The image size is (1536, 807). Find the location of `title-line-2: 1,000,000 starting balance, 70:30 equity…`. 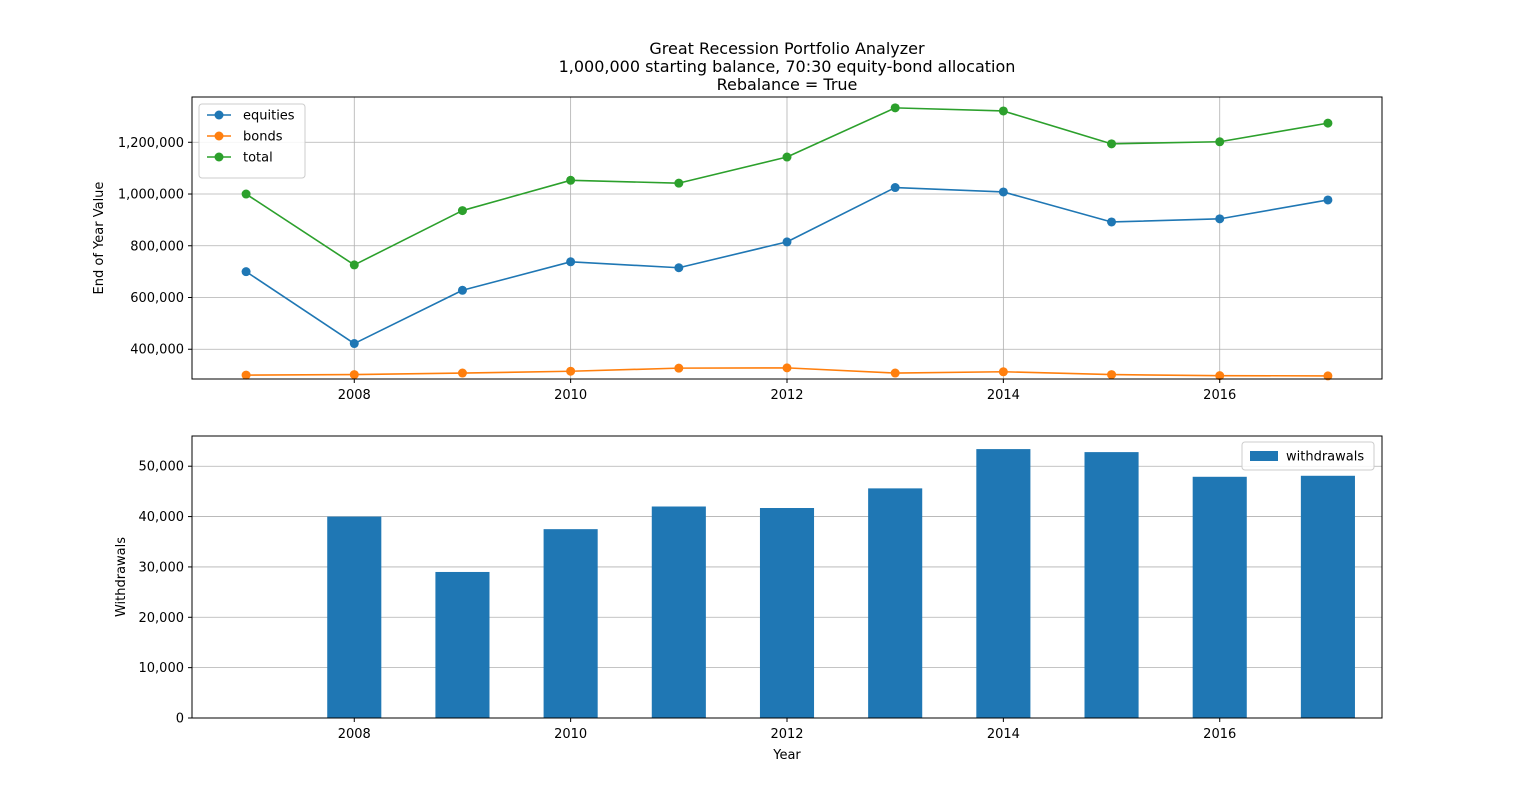

title-line-2: 1,000,000 starting balance, 70:30 equity… is located at coordinates (787, 66).